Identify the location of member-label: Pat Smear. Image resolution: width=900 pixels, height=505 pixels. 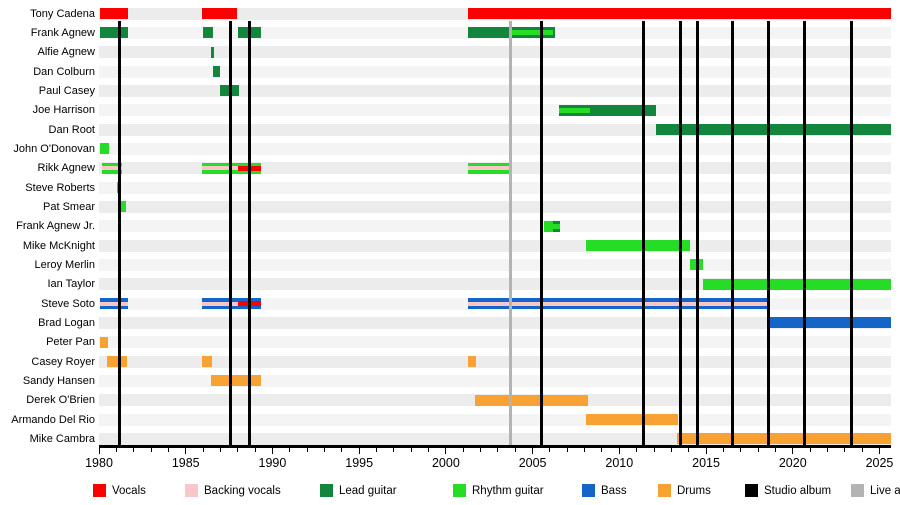
(69, 206).